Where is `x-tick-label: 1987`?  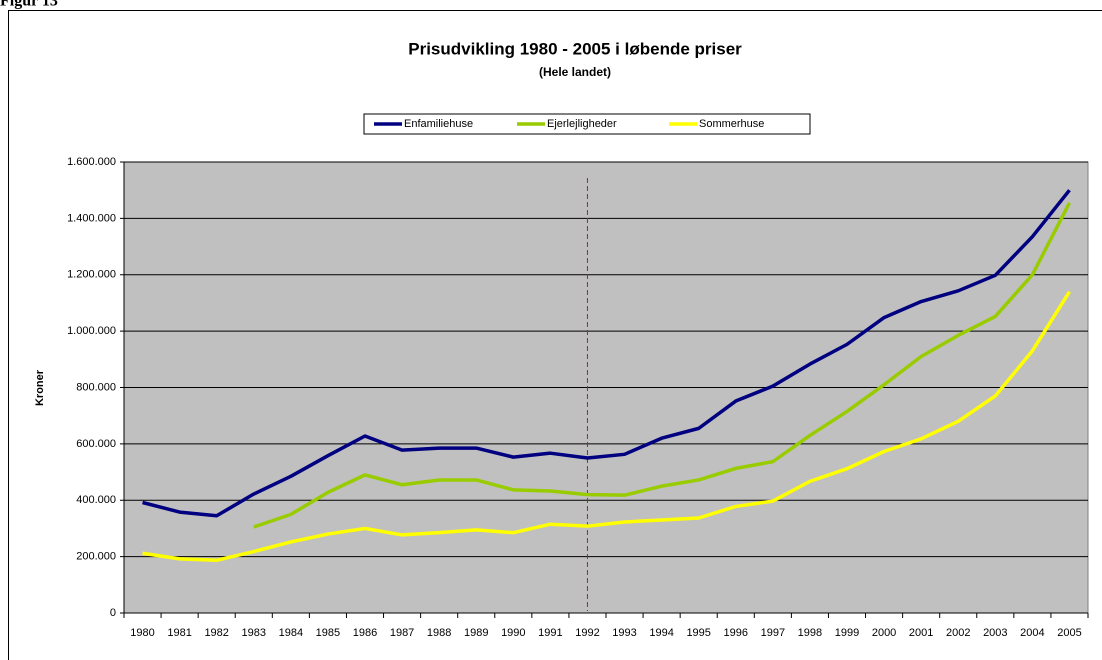 x-tick-label: 1987 is located at coordinates (402, 633).